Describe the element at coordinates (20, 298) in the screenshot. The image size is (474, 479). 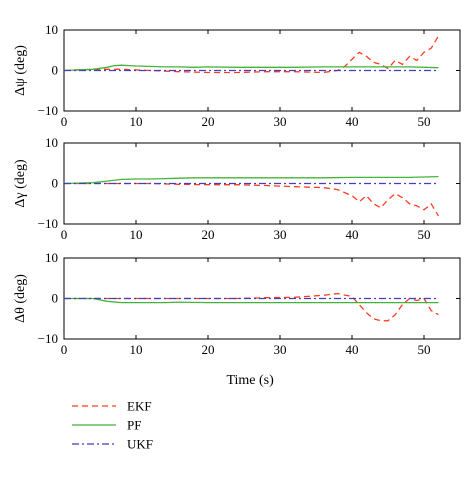
I see `y-axis-label-3: Δθ (deg)` at that location.